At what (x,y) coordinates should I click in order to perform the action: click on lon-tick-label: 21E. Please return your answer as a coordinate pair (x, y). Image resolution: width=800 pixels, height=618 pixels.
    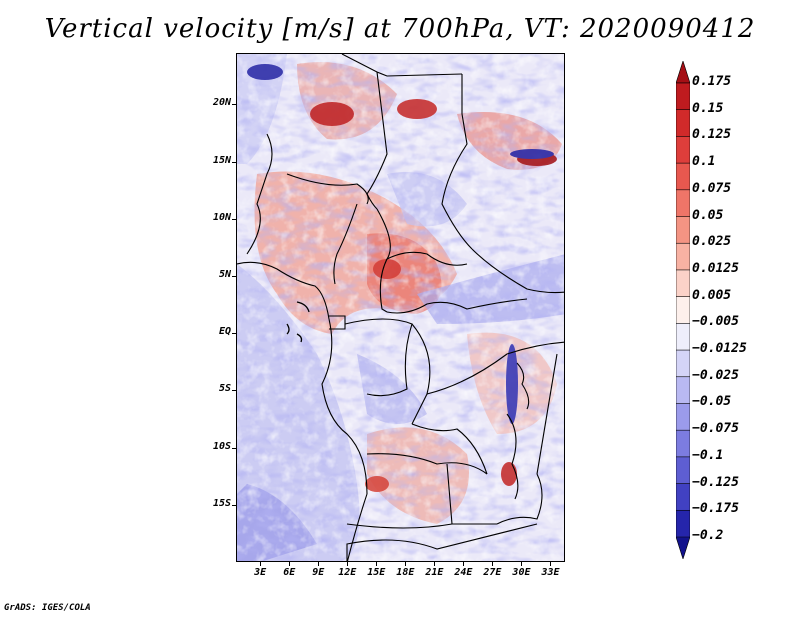
    Looking at the image, I should click on (434, 572).